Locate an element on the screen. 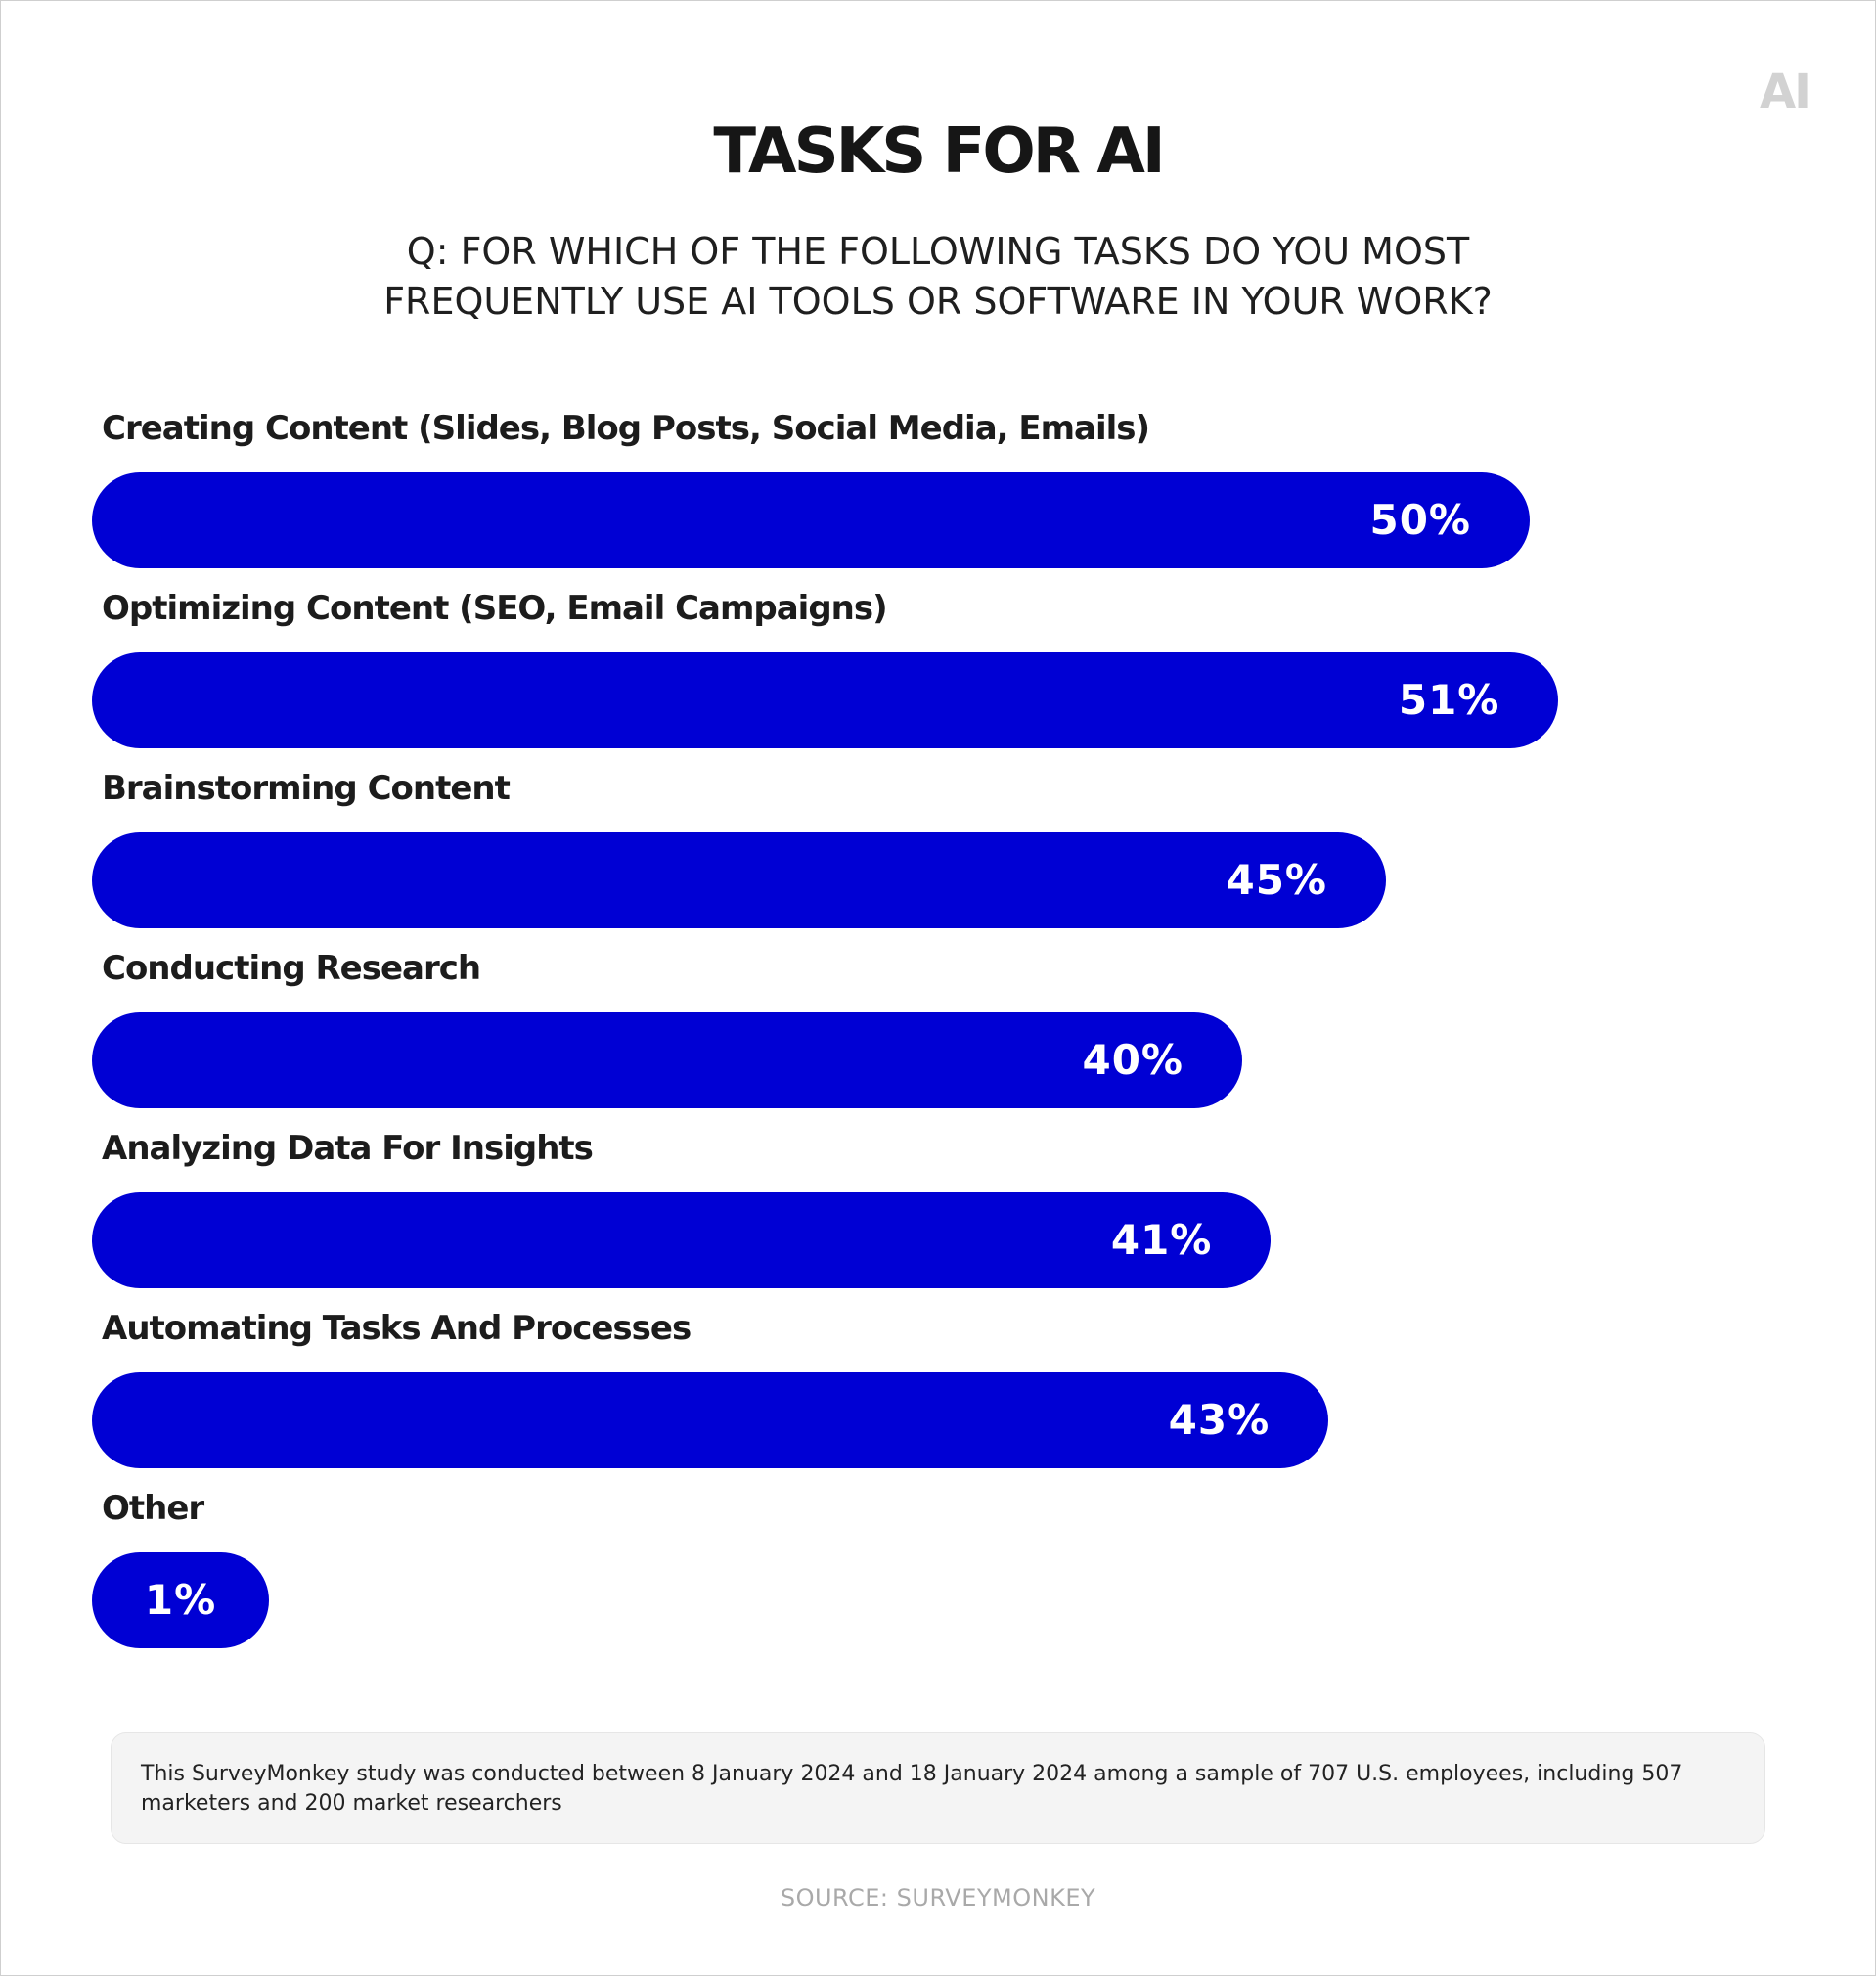 The height and width of the screenshot is (1976, 1876). bar: 51% is located at coordinates (825, 700).